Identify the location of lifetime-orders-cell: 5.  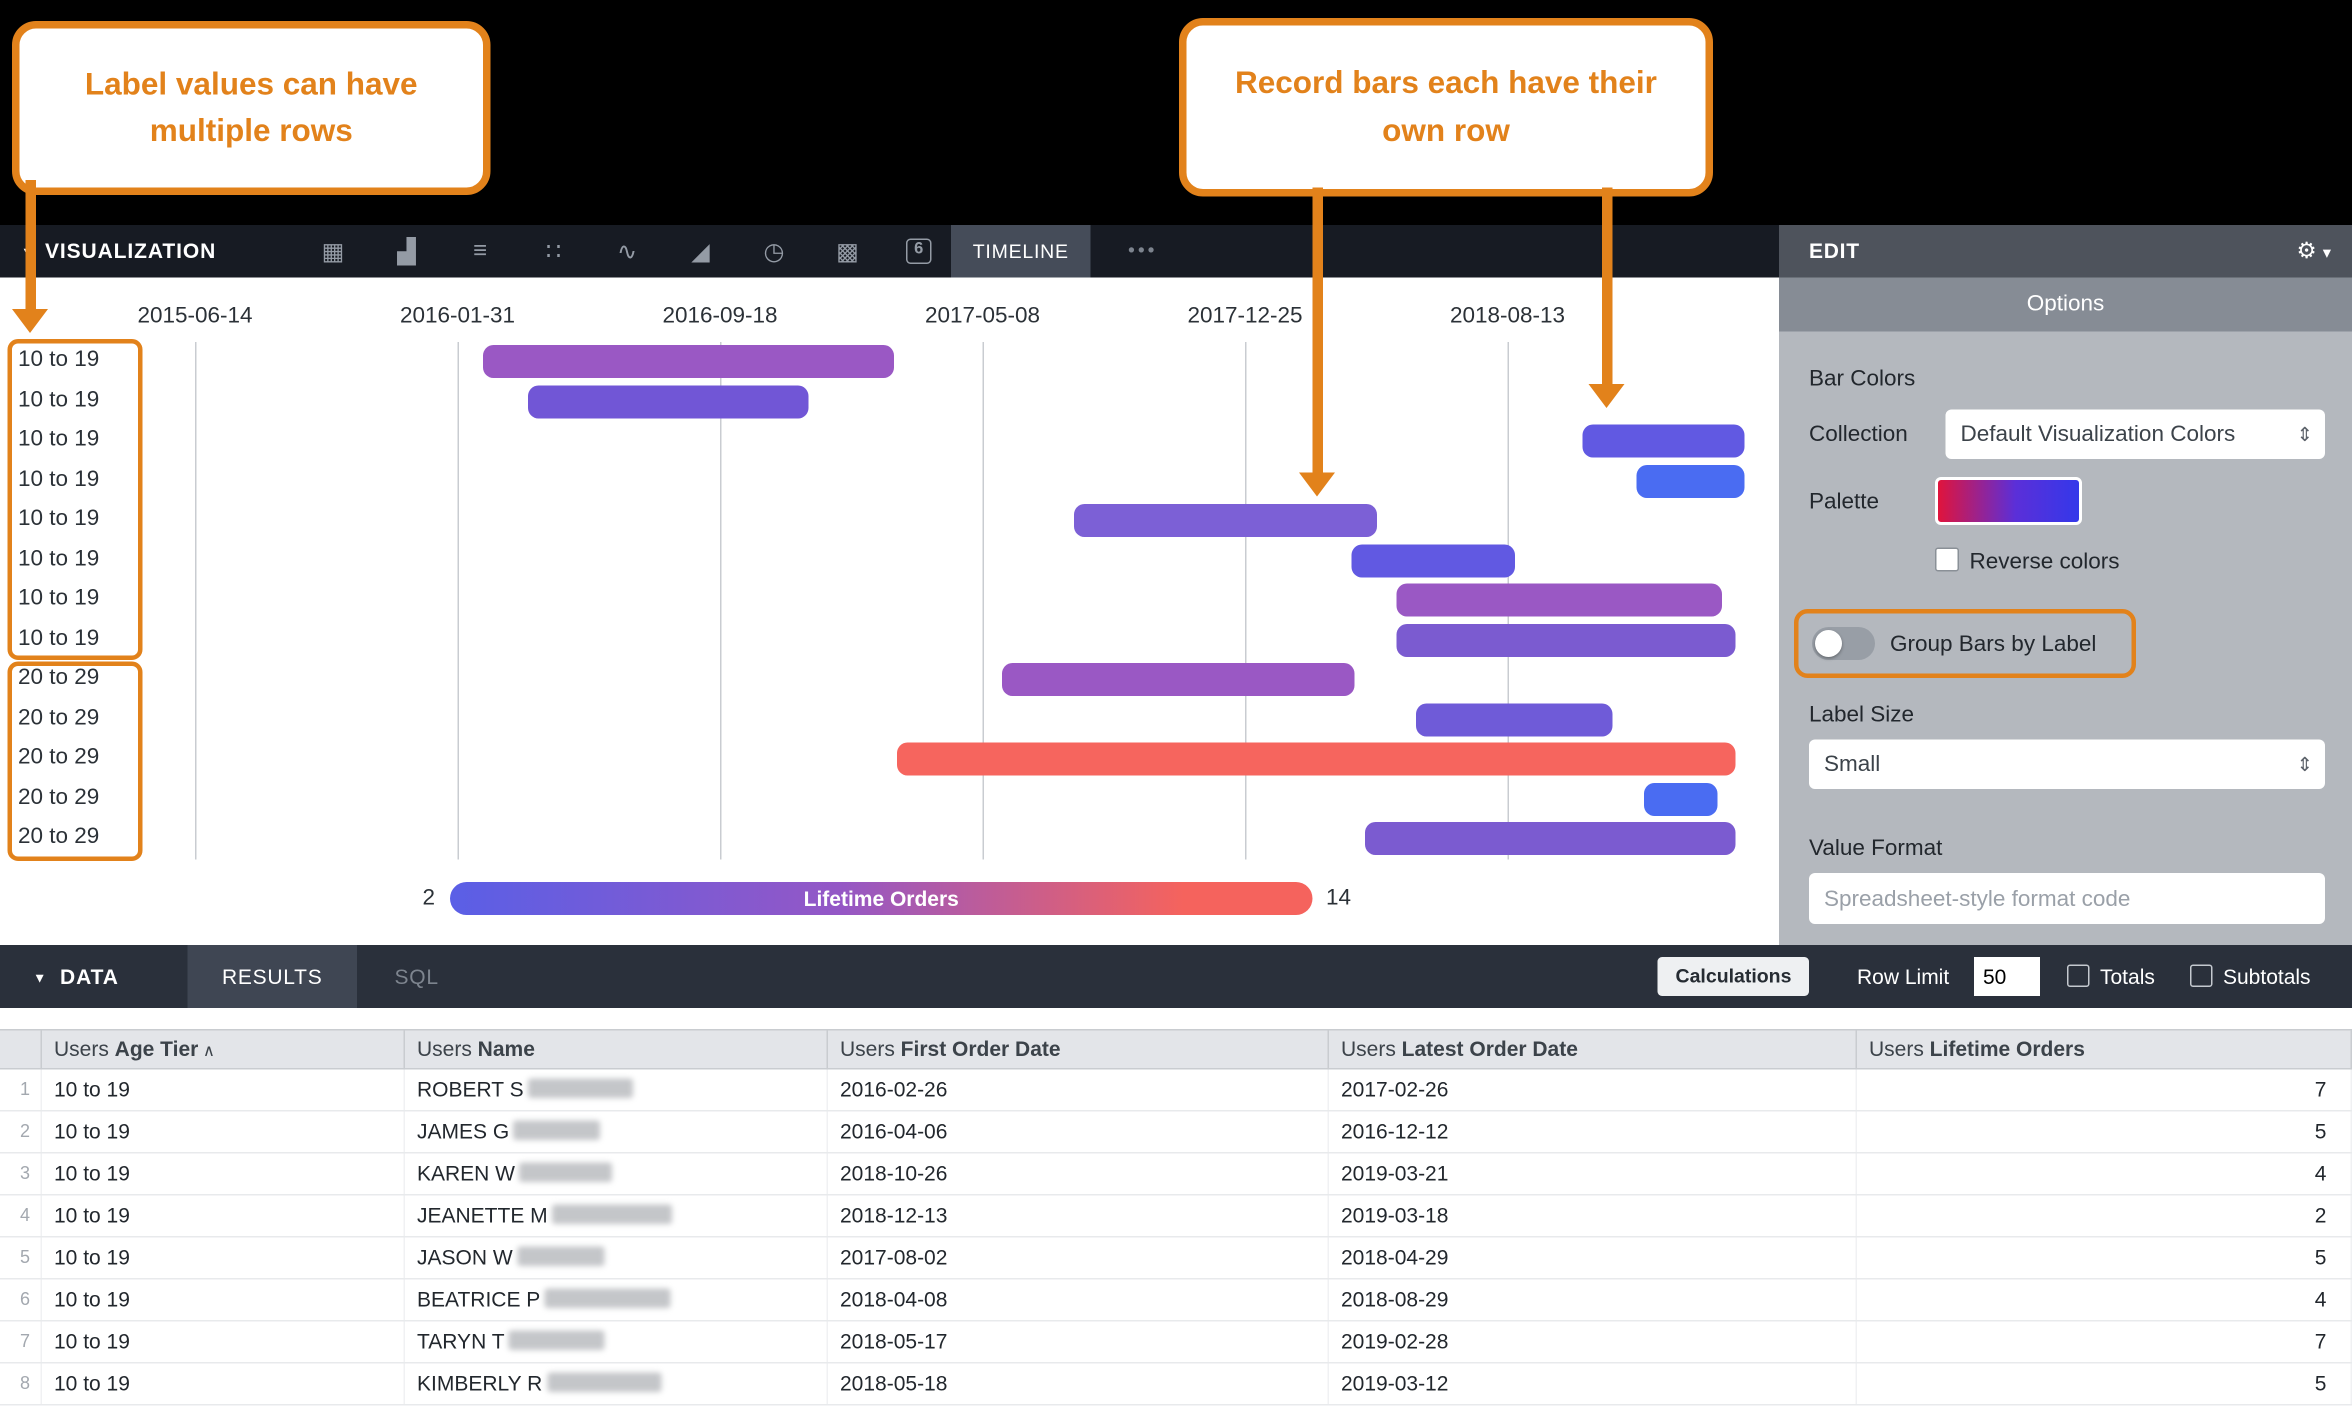
(2104, 1257).